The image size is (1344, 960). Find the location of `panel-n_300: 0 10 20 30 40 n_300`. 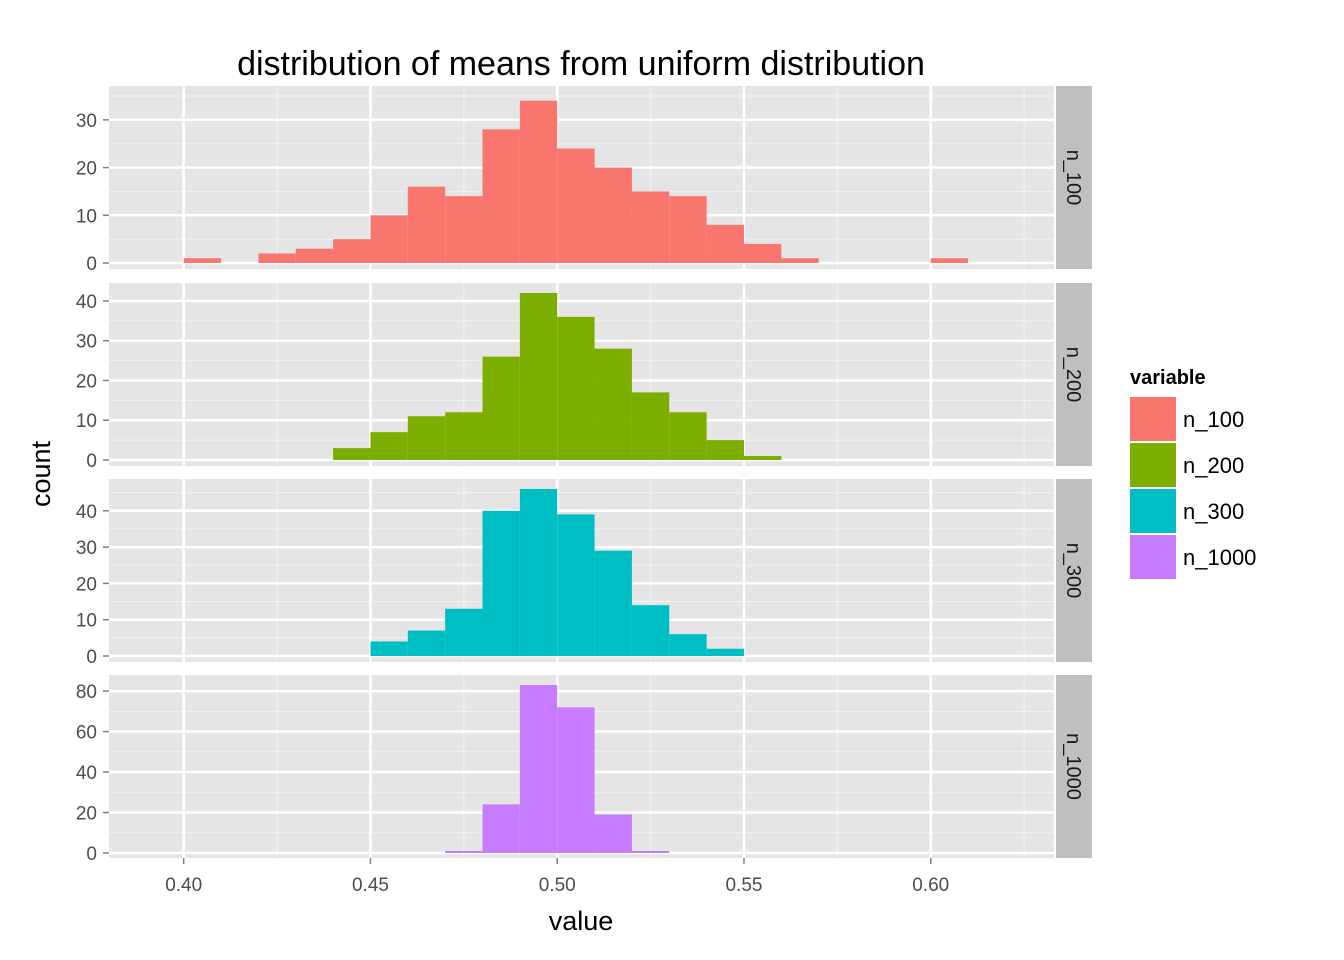

panel-n_300: 0 10 20 30 40 n_300 is located at coordinates (584, 573).